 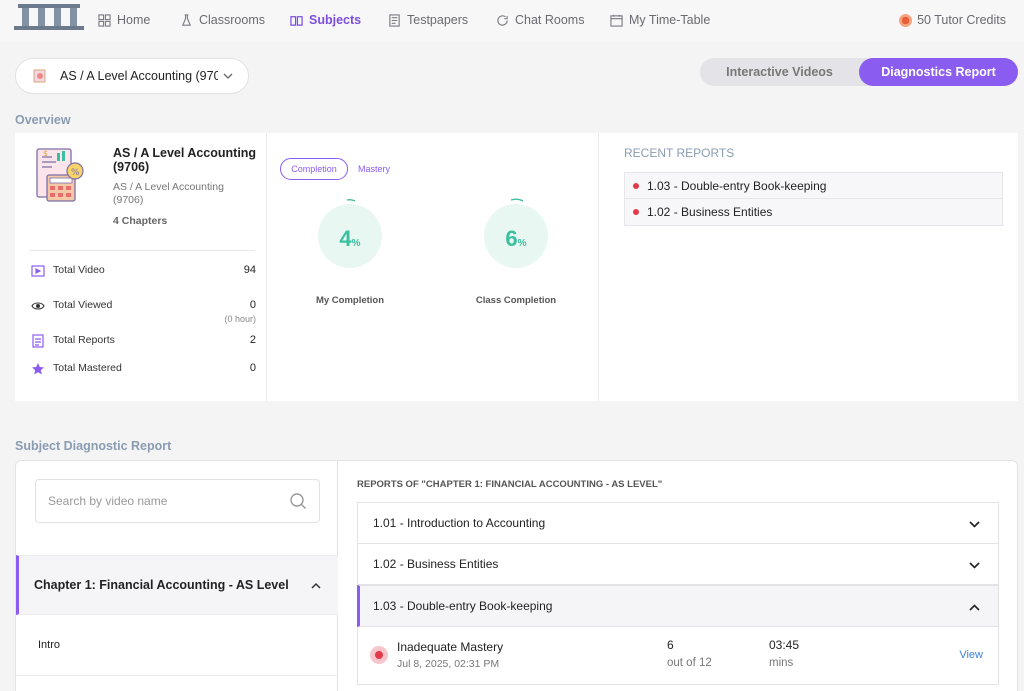 I want to click on recent-report-item: 1.03 - Double-entry Book-keeping, so click(x=813, y=186).